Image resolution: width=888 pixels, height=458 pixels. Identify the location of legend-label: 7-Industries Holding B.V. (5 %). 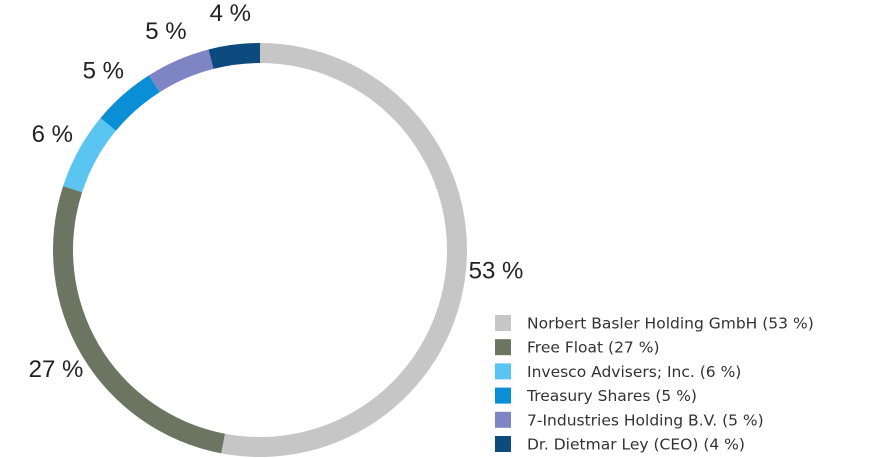
(645, 420).